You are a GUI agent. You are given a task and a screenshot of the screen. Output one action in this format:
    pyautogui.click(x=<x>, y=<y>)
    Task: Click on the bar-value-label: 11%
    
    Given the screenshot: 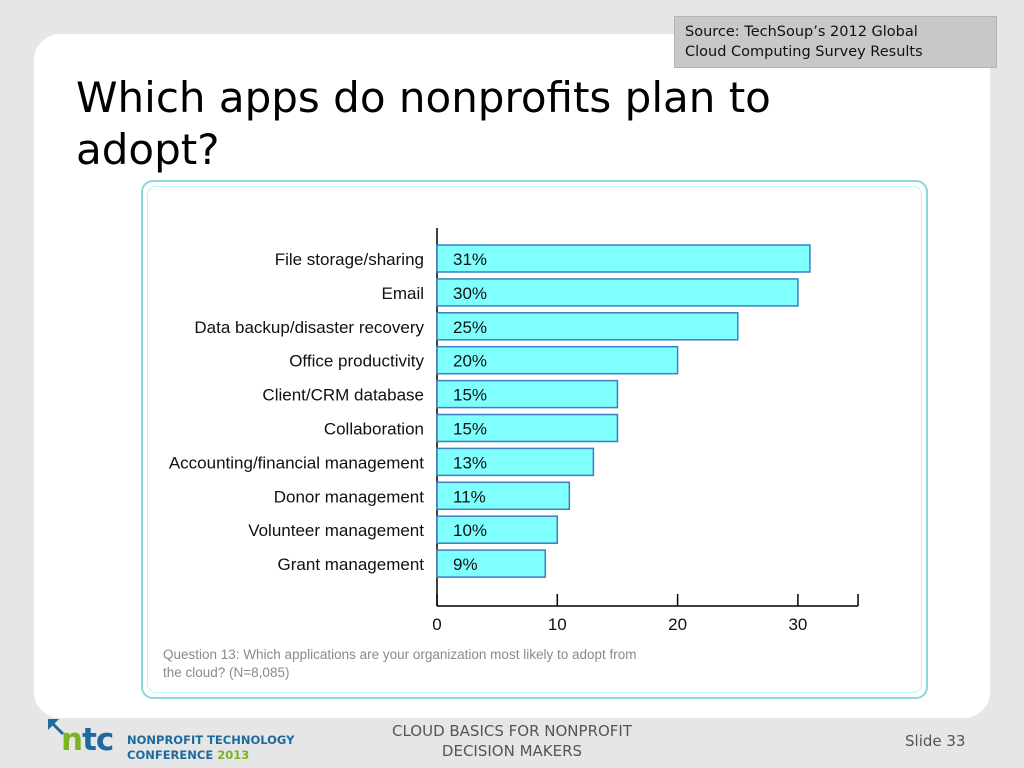 What is the action you would take?
    pyautogui.click(x=469, y=496)
    